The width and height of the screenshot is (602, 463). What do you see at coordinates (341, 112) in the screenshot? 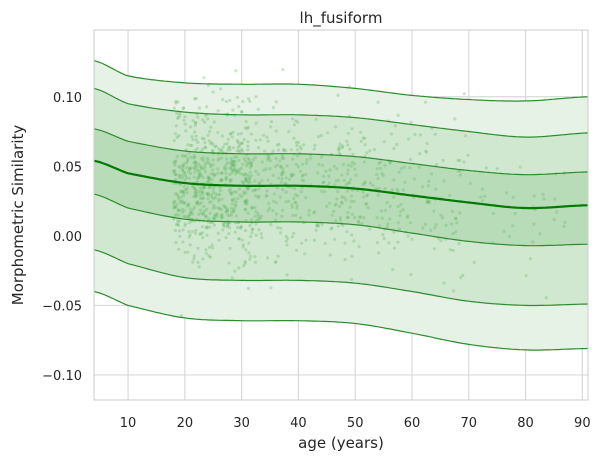
I see `centile-curve-p95` at bounding box center [341, 112].